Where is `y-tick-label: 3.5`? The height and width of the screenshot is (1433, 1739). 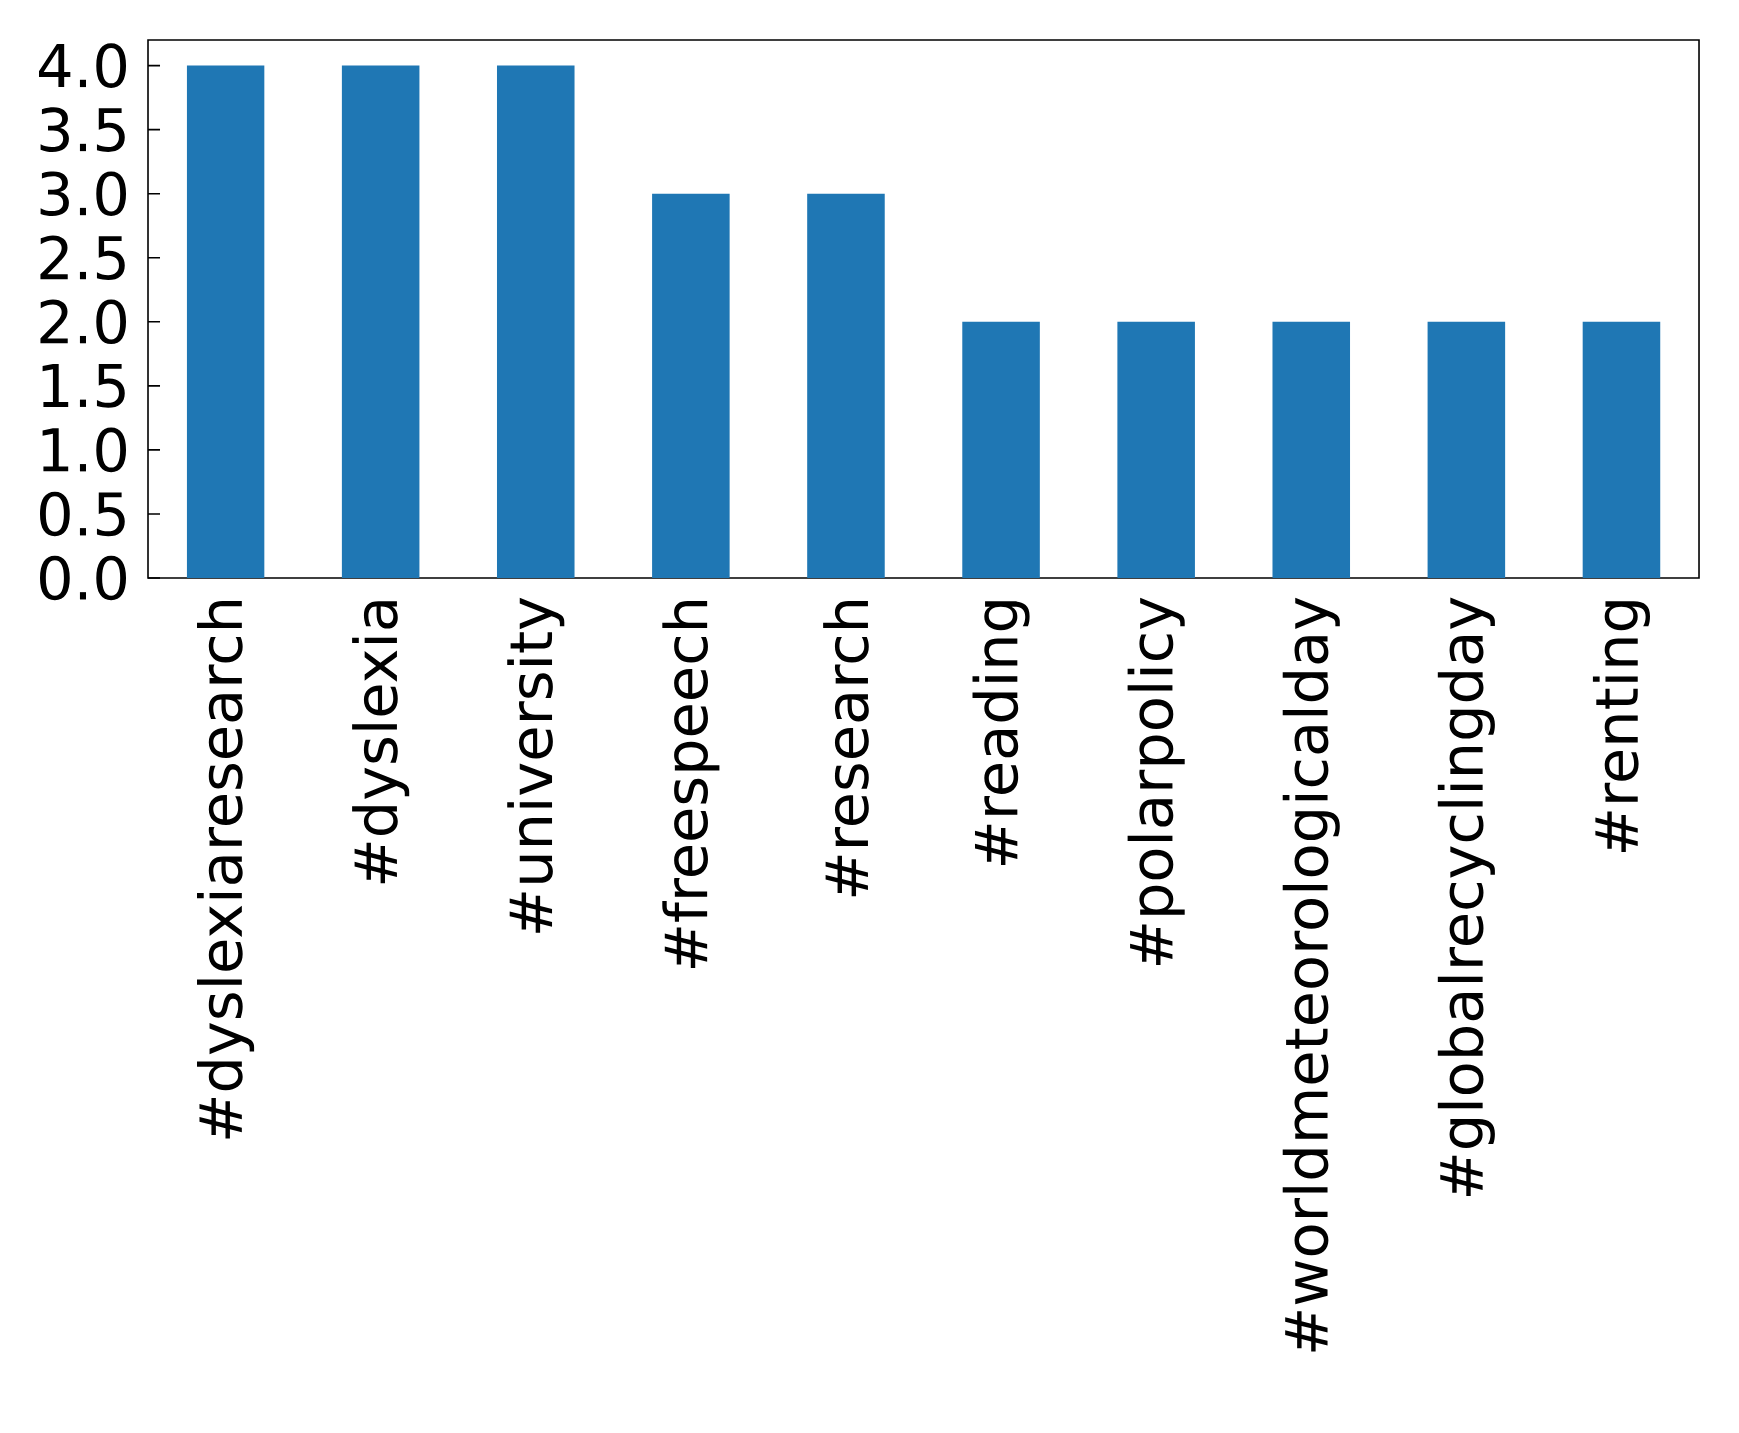 y-tick-label: 3.5 is located at coordinates (82, 129).